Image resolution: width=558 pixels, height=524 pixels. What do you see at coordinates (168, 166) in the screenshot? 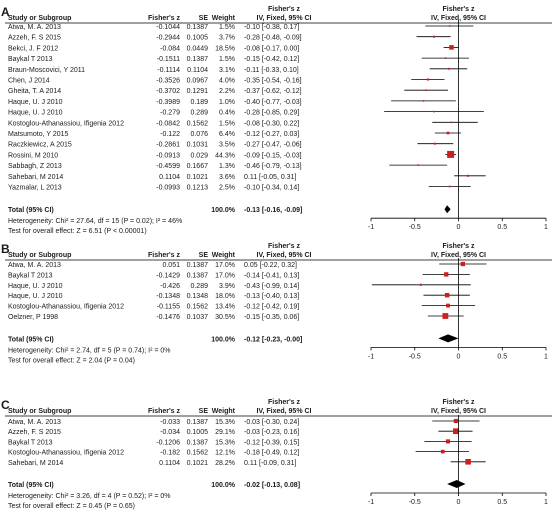
I see `study-z: -0.4599` at bounding box center [168, 166].